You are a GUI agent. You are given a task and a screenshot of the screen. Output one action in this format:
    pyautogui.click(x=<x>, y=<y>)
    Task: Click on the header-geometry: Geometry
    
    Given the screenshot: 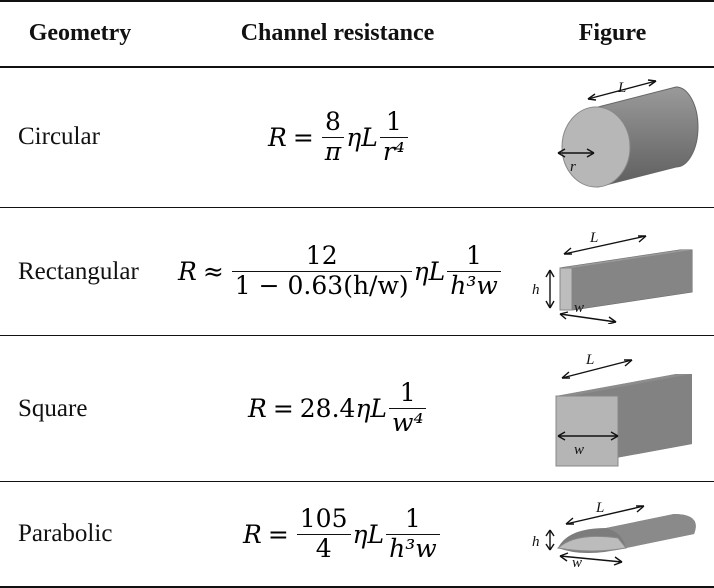 What is the action you would take?
    pyautogui.click(x=80, y=32)
    